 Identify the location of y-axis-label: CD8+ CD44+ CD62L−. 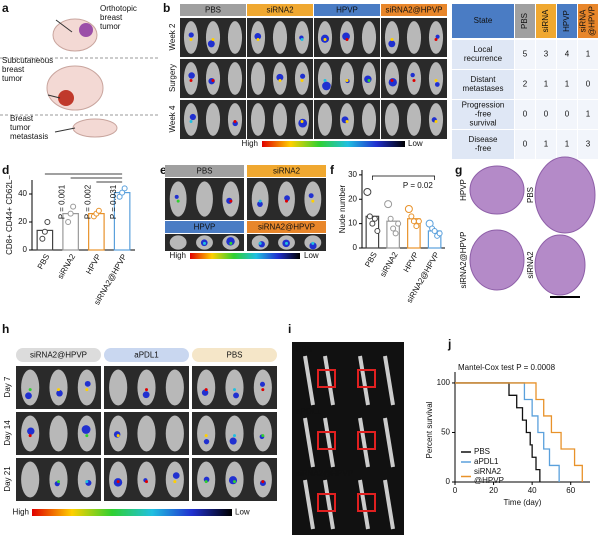
(9, 215).